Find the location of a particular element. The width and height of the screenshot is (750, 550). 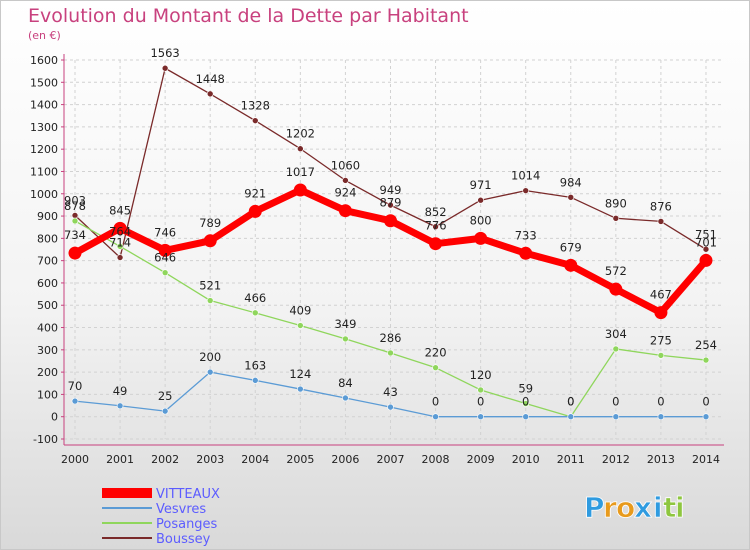

data-label: 733 is located at coordinates (526, 235).